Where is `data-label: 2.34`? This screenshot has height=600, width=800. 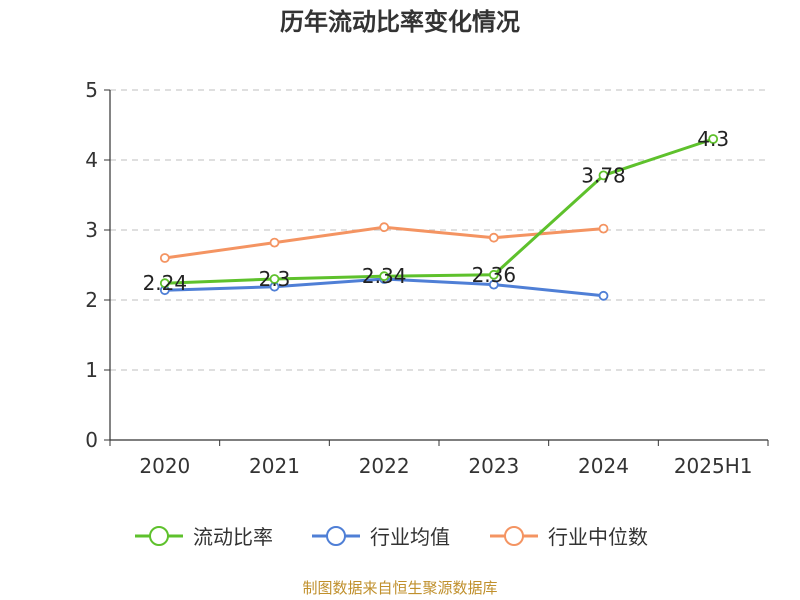
data-label: 2.34 is located at coordinates (384, 276).